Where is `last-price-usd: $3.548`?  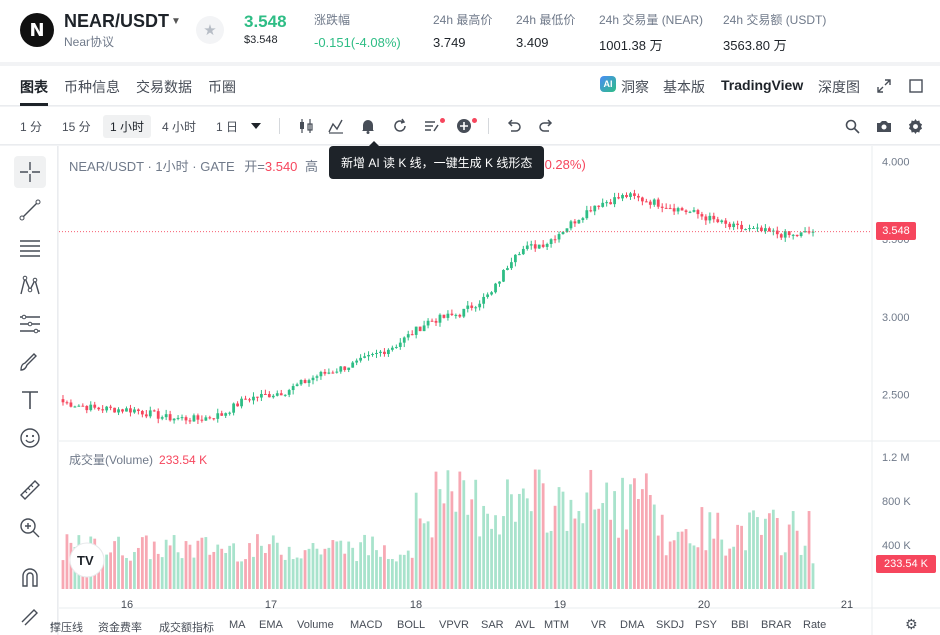
last-price-usd: $3.548 is located at coordinates (261, 40).